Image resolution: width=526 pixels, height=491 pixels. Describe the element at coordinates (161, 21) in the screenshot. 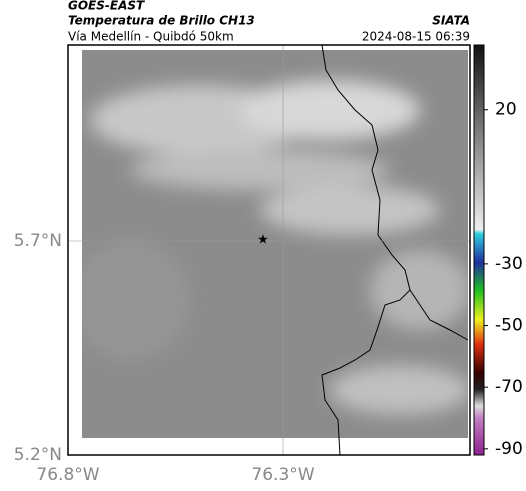

I see `product: Temperatura de Brillo CH13` at that location.